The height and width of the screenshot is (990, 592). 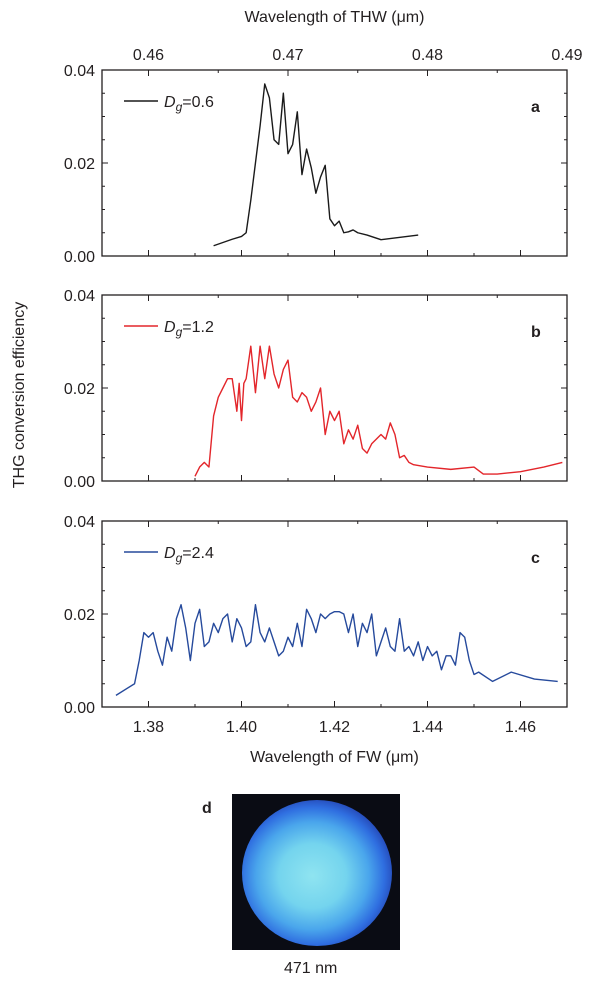 I want to click on legend-text-c: Dg=2.4, so click(x=189, y=555).